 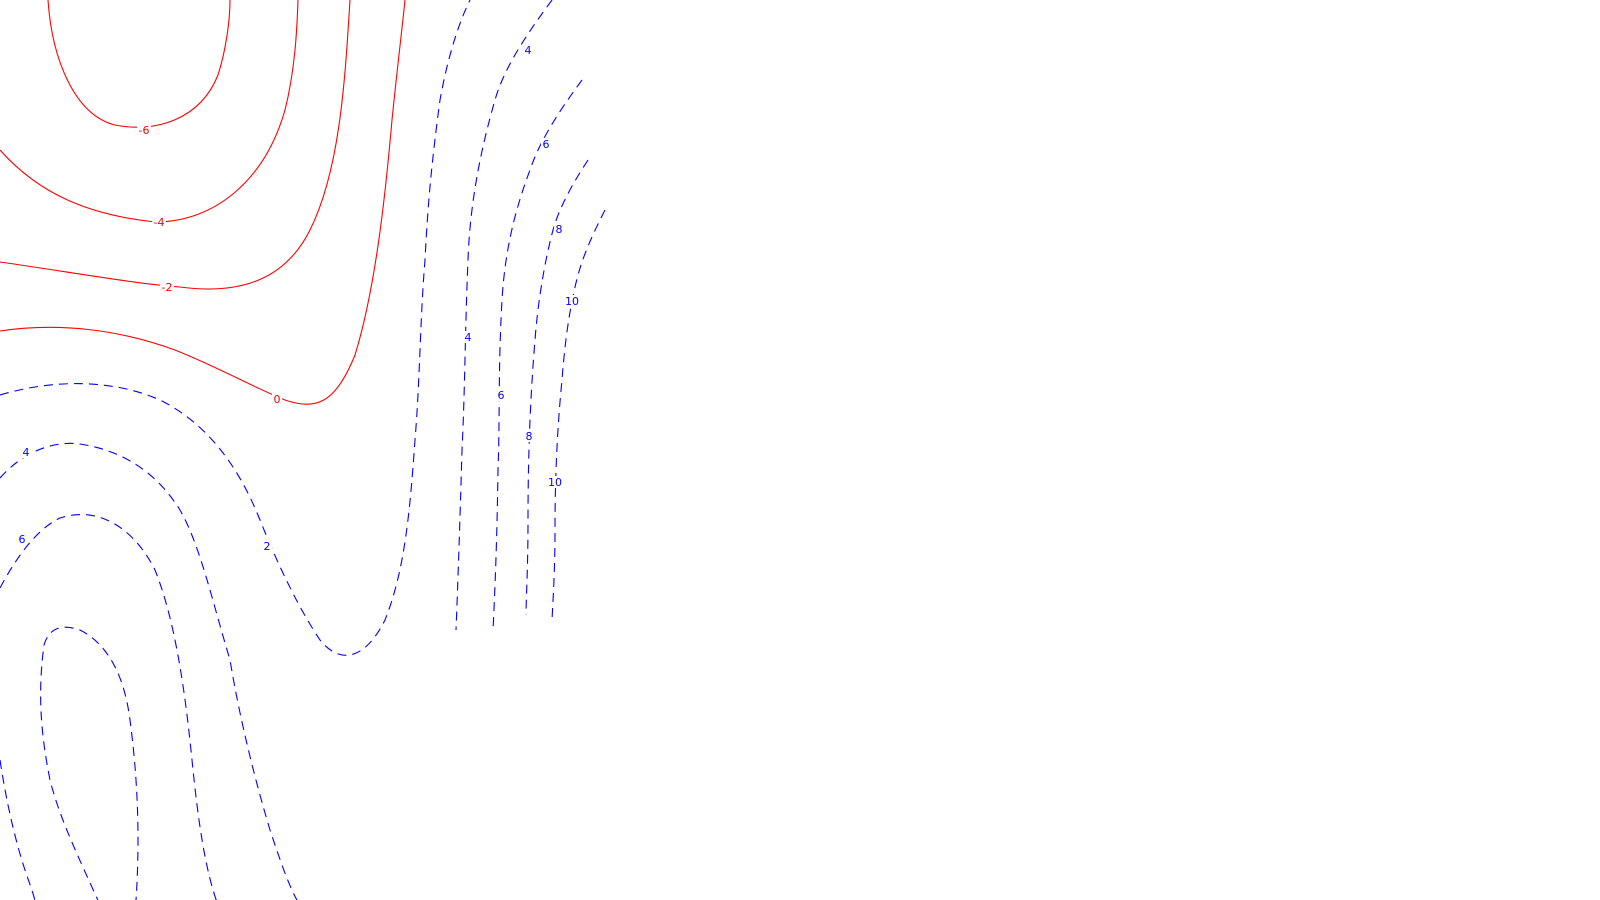 I want to click on contour-label-neg2: -2, so click(x=167, y=287).